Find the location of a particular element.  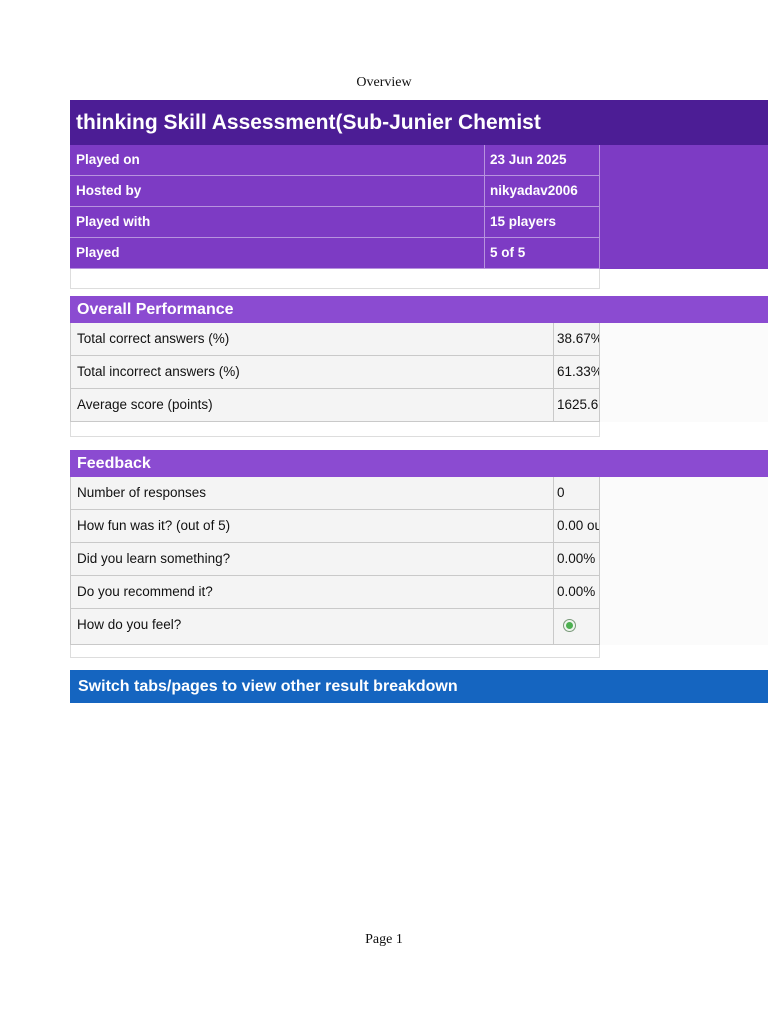

metric-label: How do you feel? is located at coordinates (311, 627).